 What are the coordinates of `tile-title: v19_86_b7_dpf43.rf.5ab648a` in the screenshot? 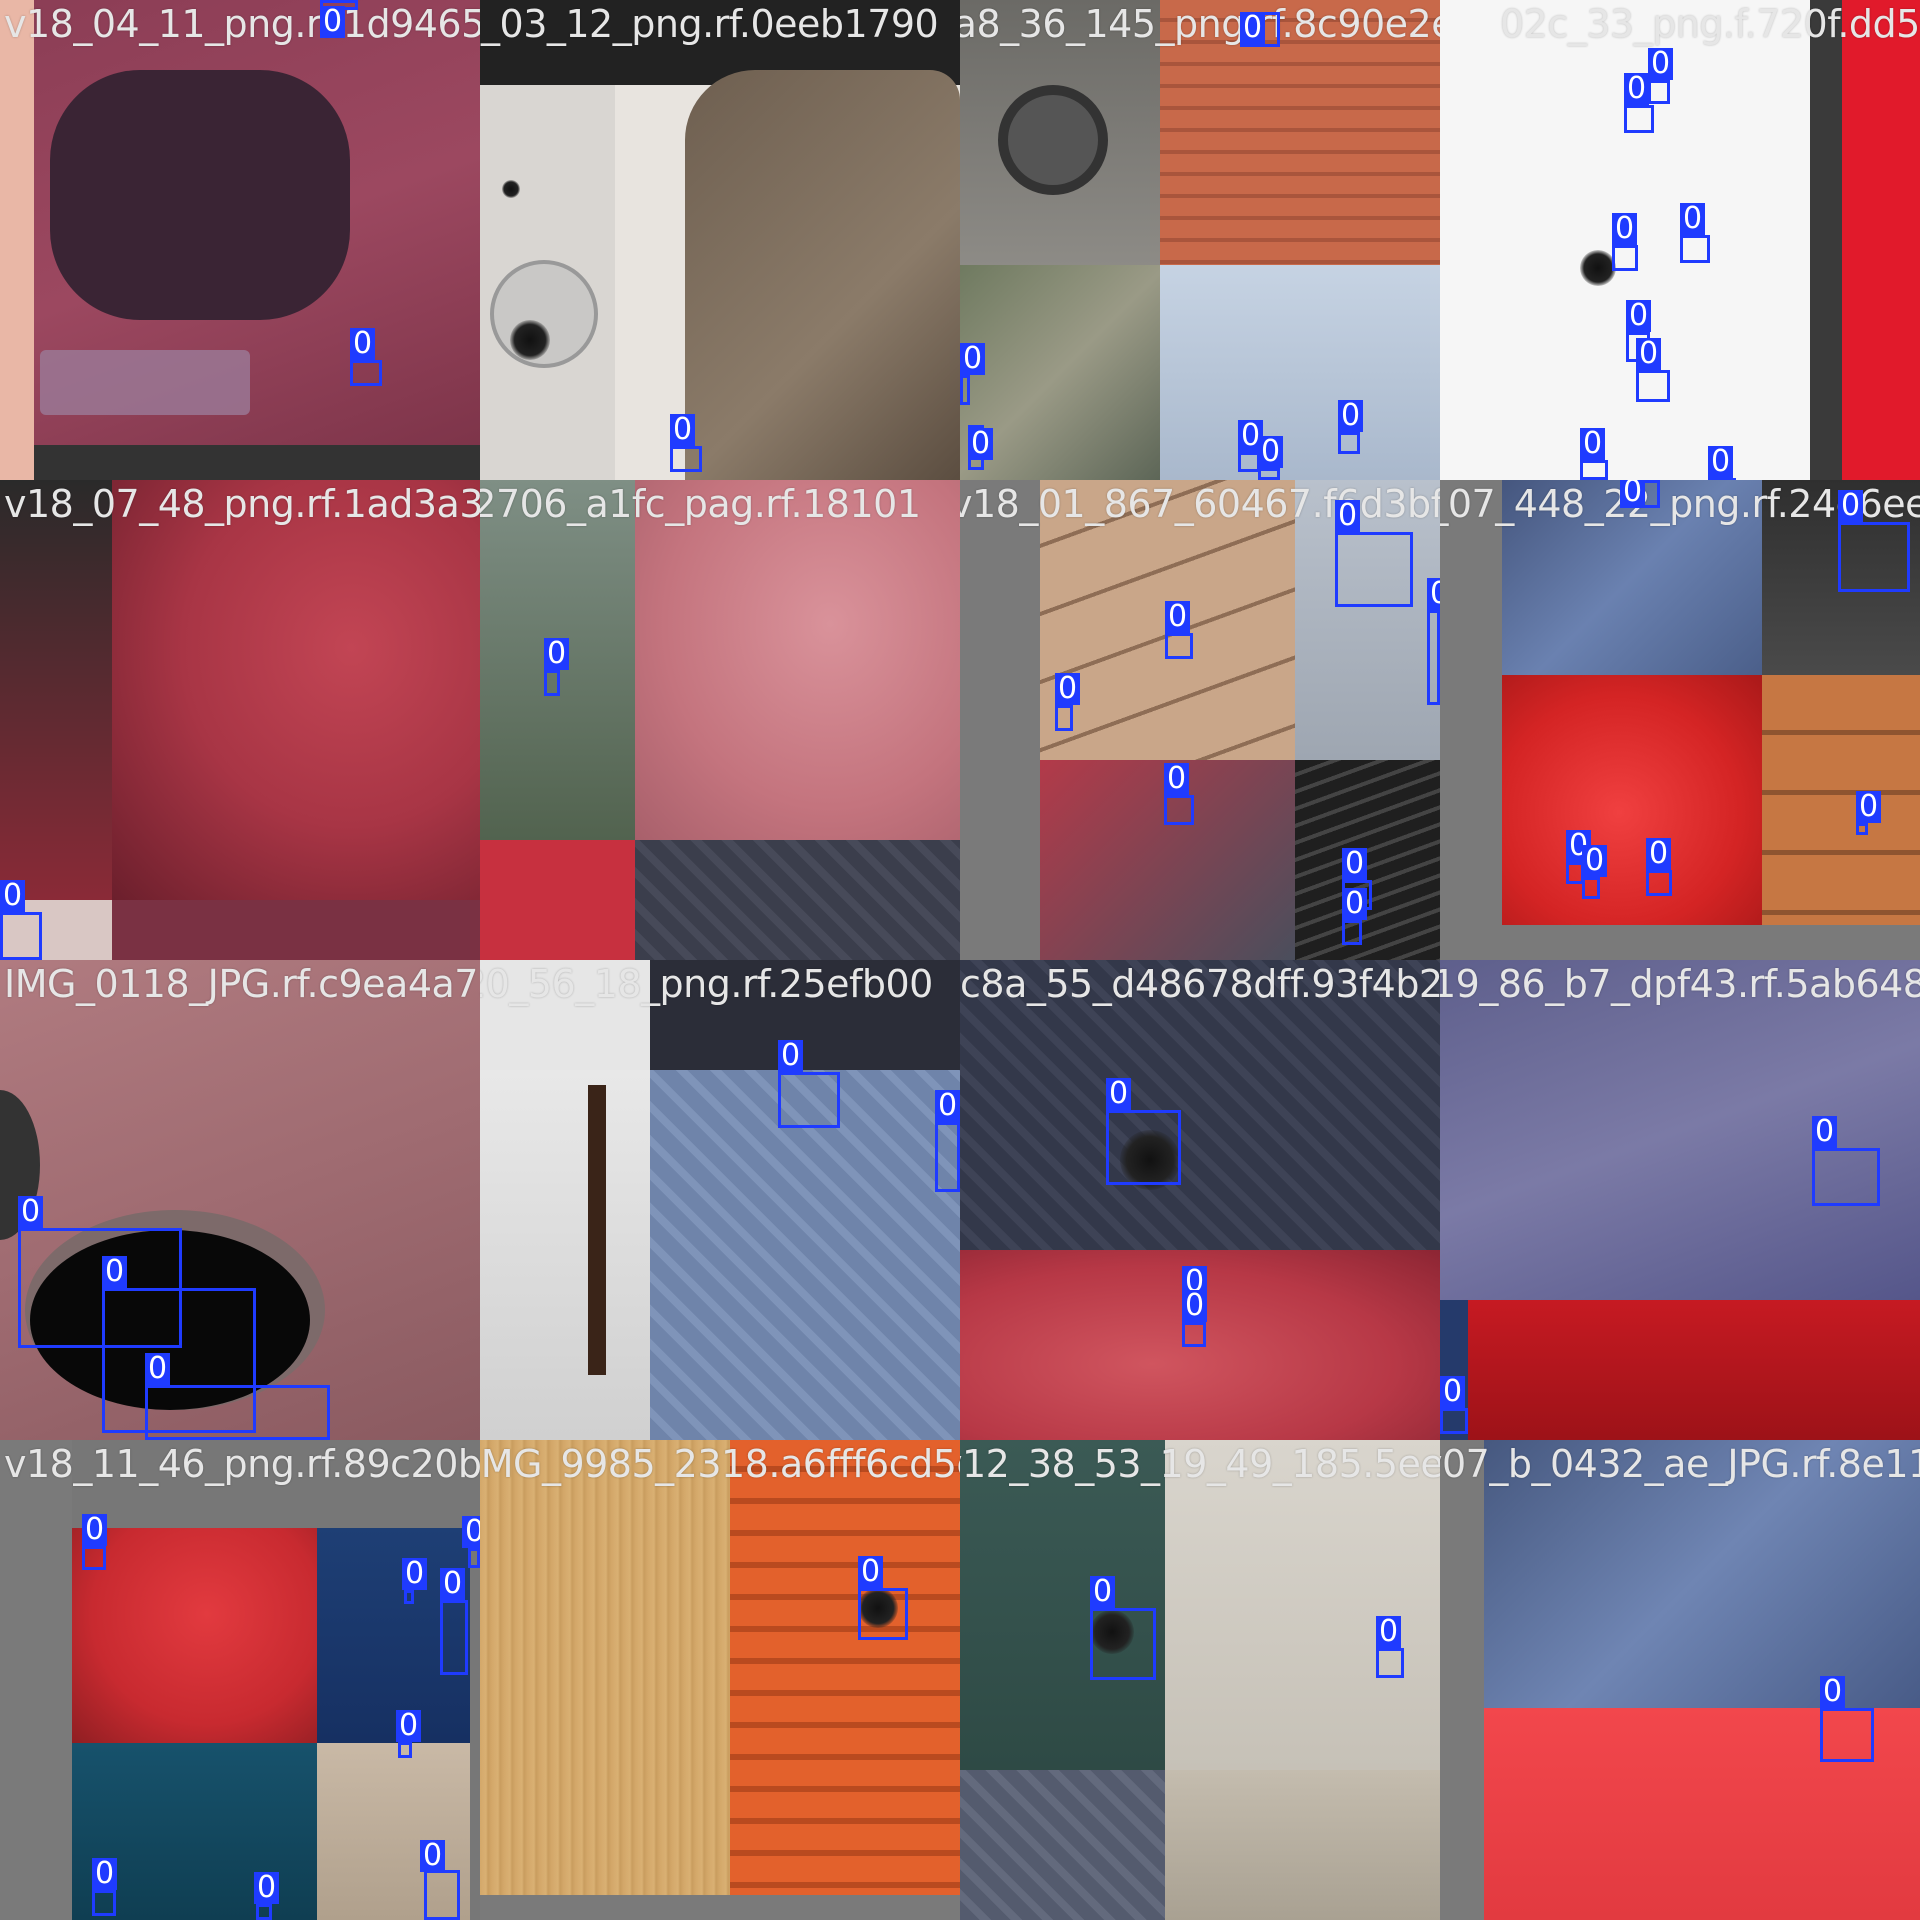 It's located at (1680, 984).